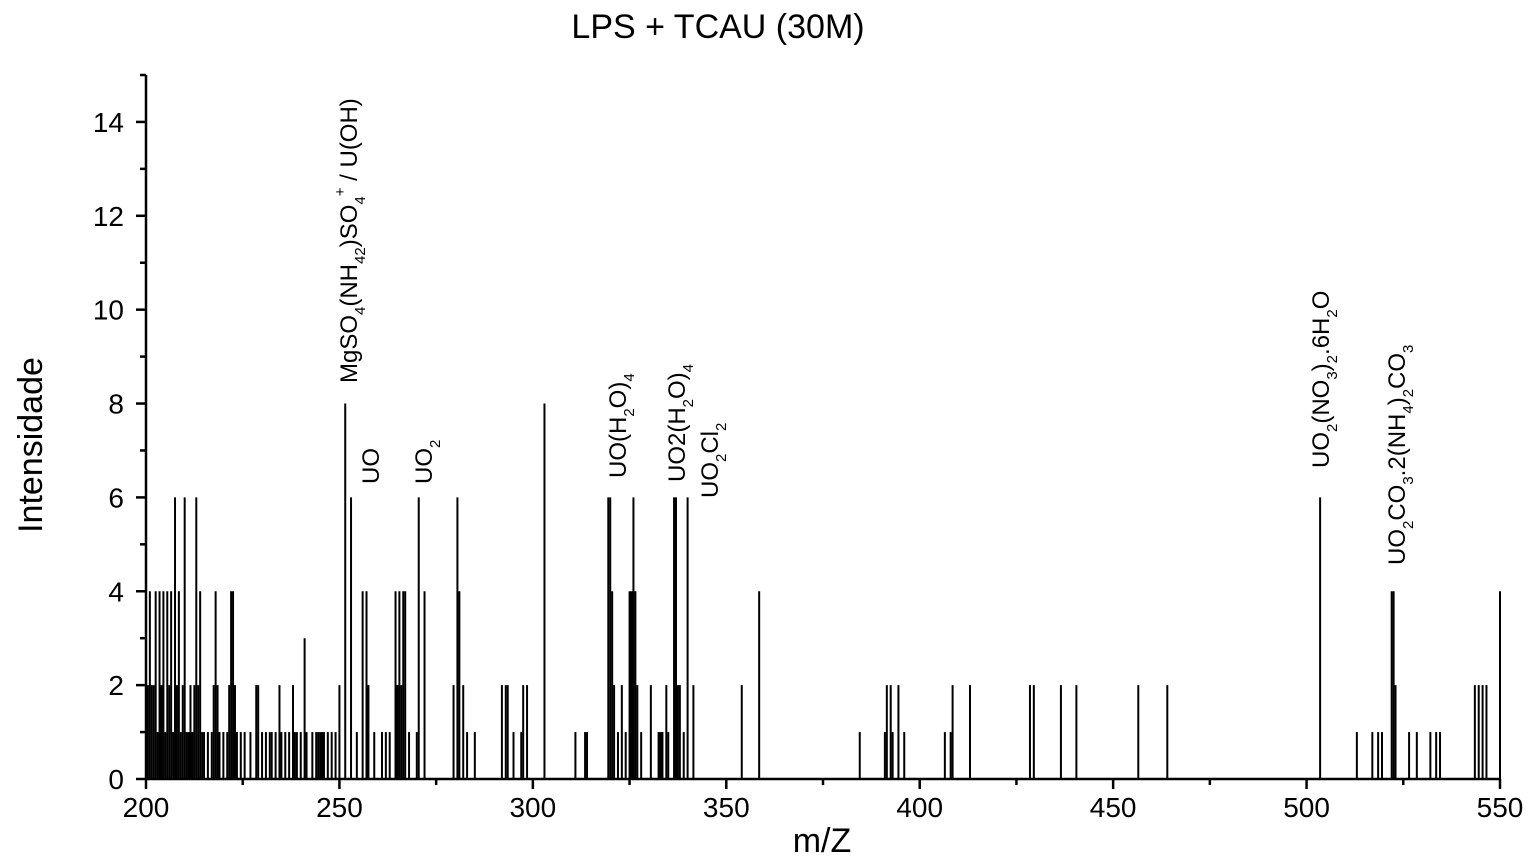 This screenshot has width=1535, height=857. Describe the element at coordinates (116, 404) in the screenshot. I see `y-tick-label: 8` at that location.